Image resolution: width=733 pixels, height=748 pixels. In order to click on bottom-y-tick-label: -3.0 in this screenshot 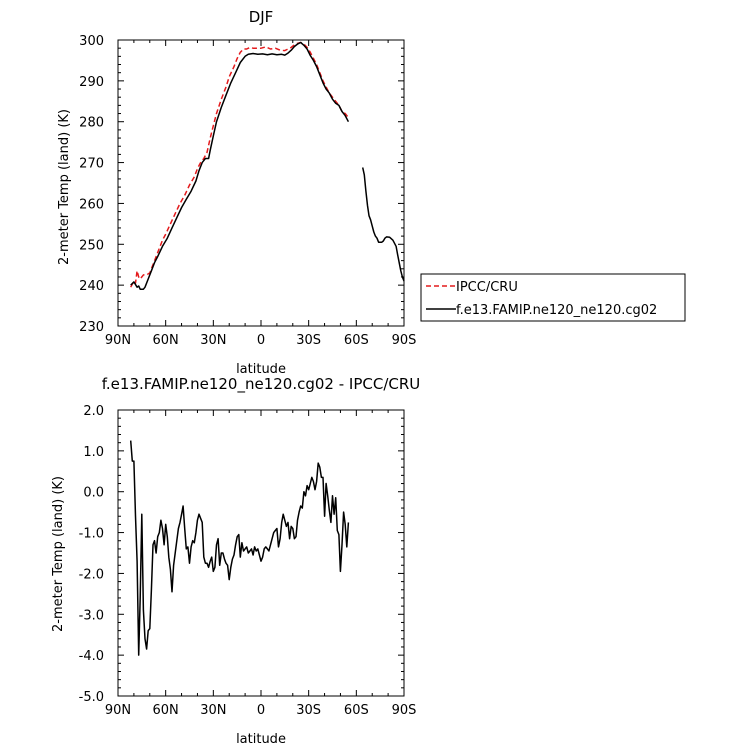, I will do `click(91, 615)`.